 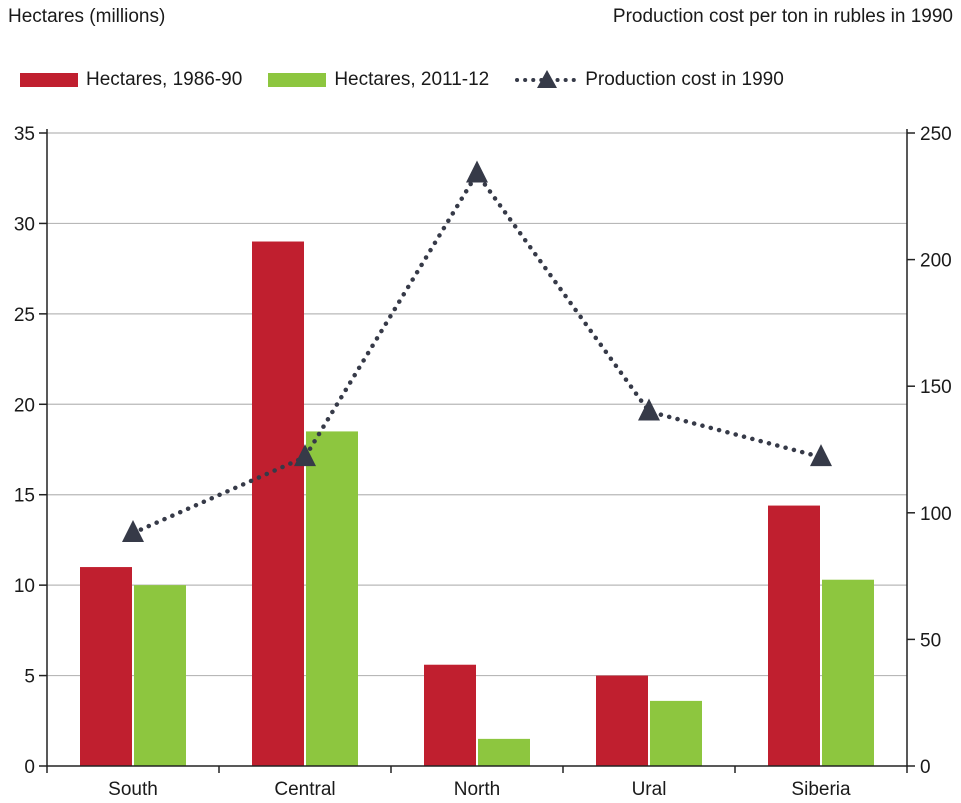 I want to click on bar-1986-90-siberia, so click(x=794, y=635).